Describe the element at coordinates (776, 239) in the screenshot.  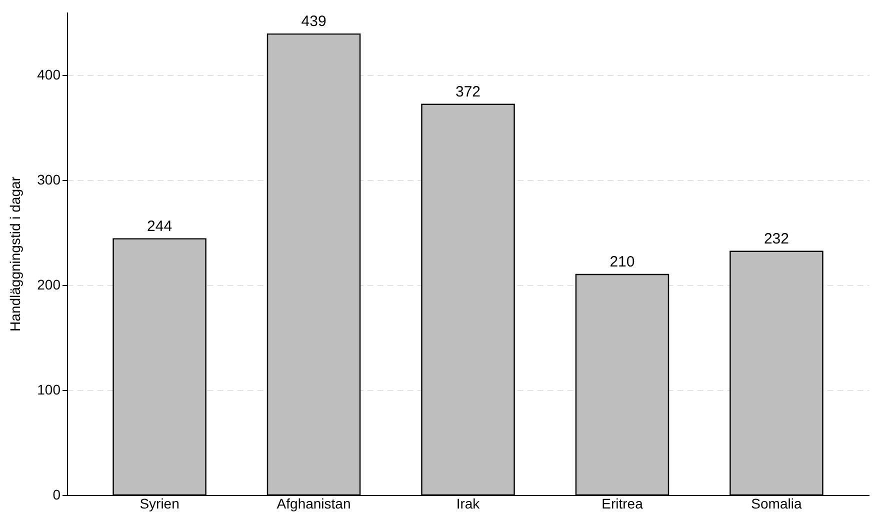
I see `data-label: 232` at that location.